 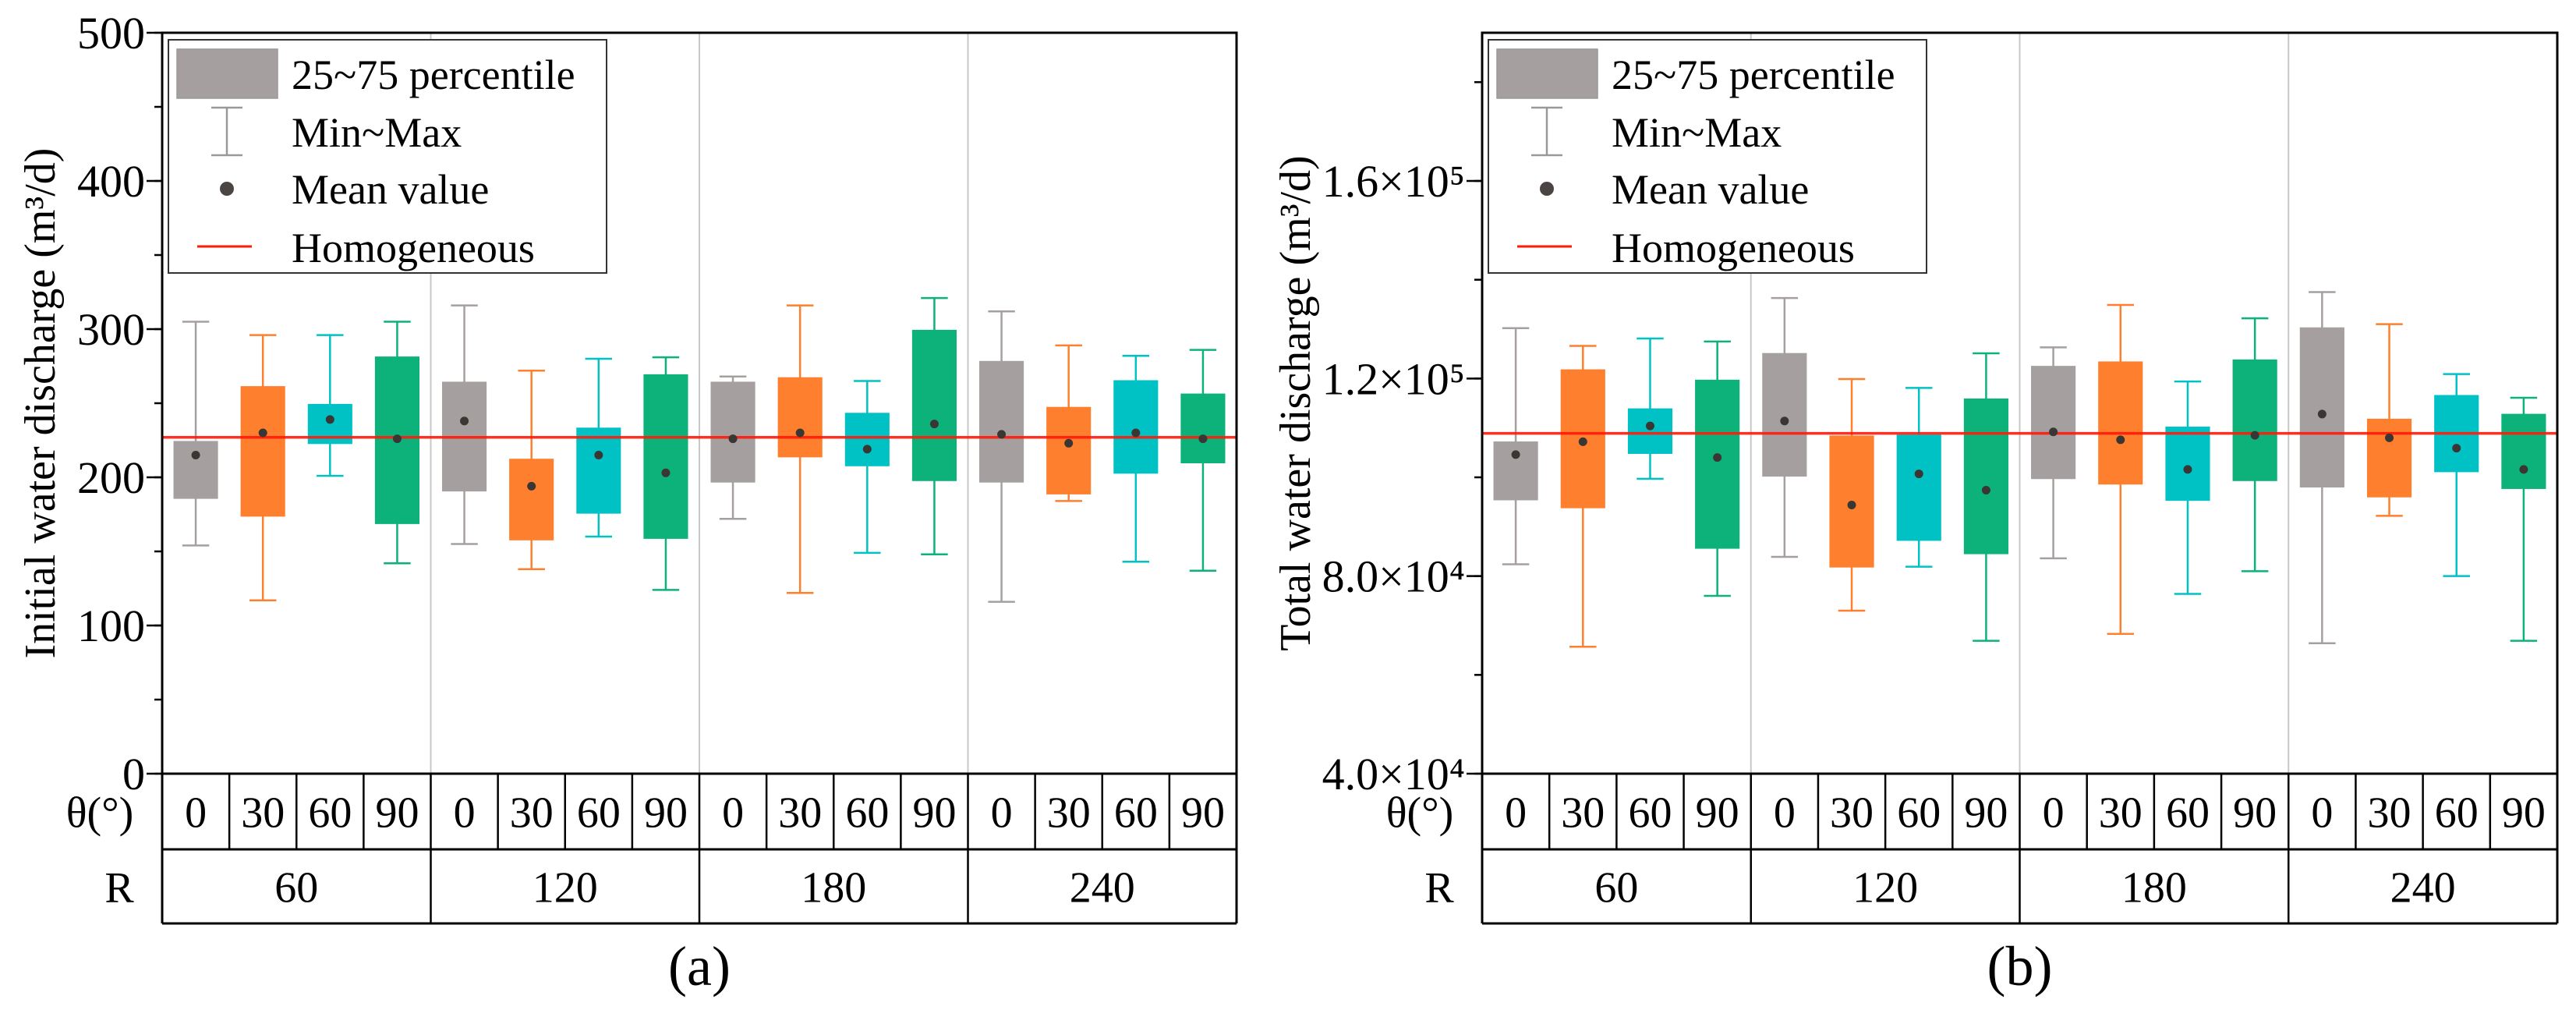 What do you see at coordinates (133, 774) in the screenshot?
I see `y-tick-label: 0` at bounding box center [133, 774].